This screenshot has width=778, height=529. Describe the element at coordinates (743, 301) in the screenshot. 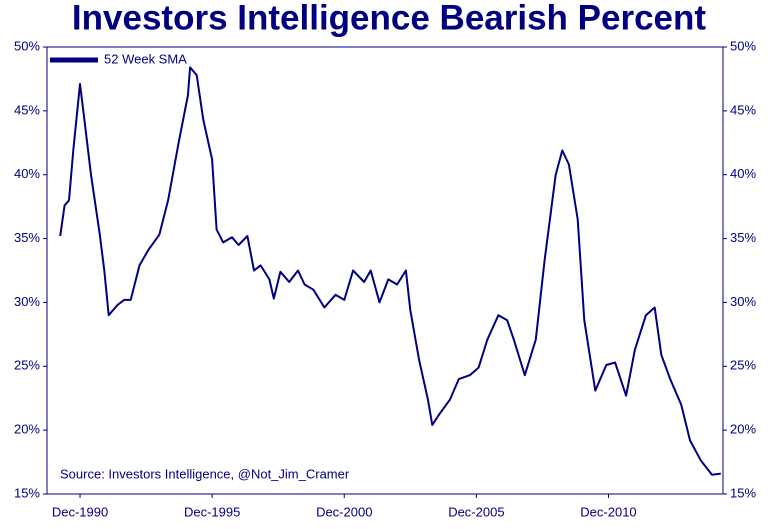

I see `y2-tick-label: 30%` at that location.